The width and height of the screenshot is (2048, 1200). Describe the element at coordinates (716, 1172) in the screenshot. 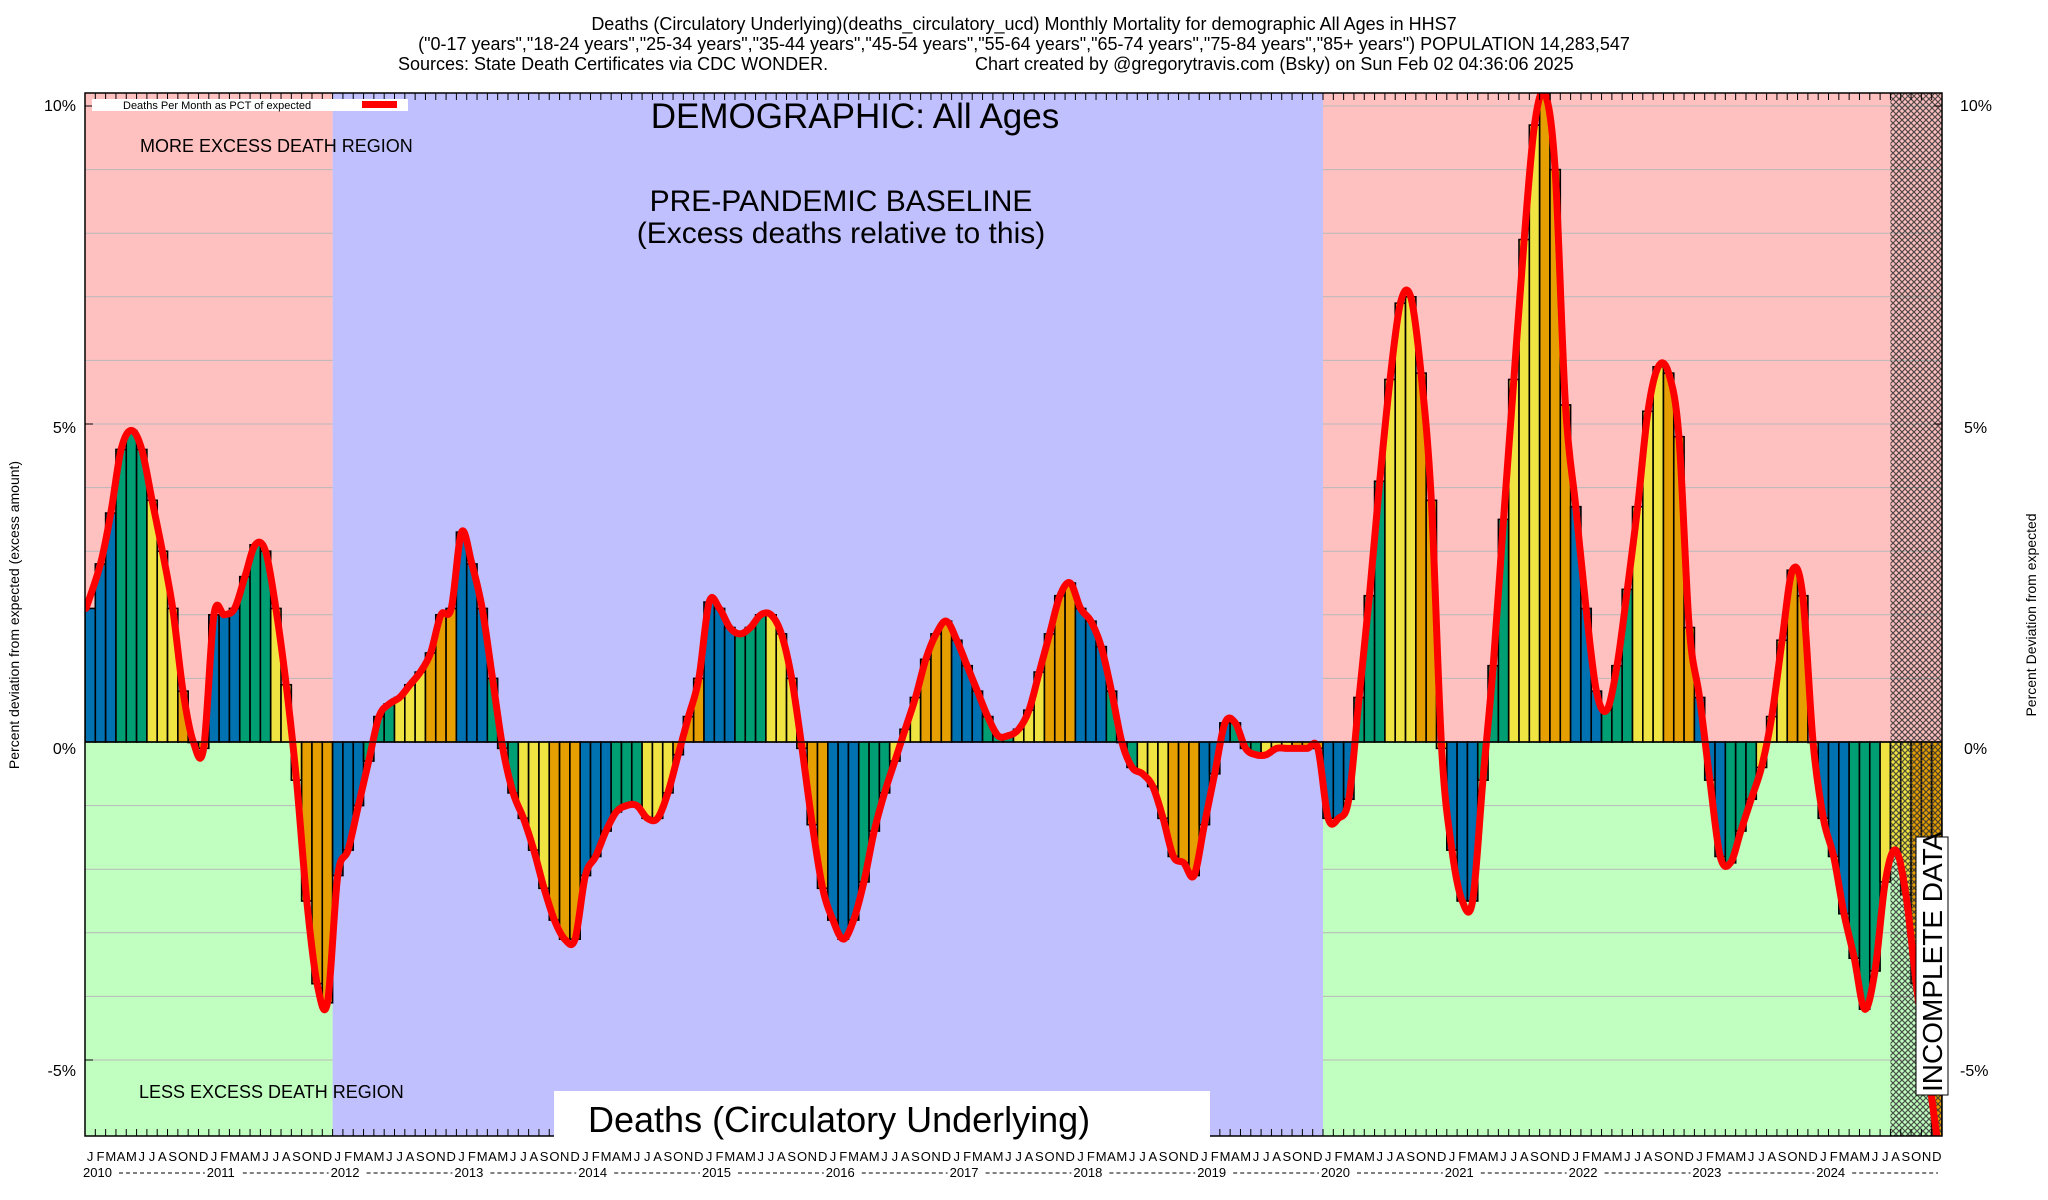

I see `x-year-label: 2015` at that location.